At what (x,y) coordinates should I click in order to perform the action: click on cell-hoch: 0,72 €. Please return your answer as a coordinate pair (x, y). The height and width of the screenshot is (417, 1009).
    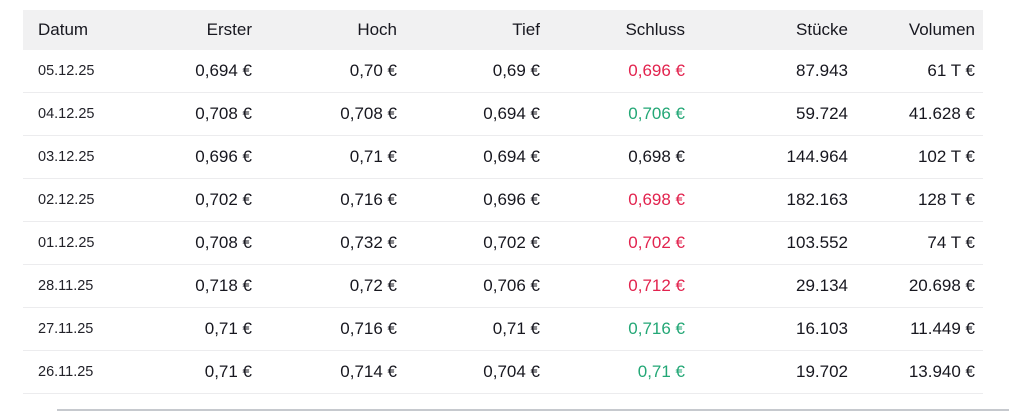
    Looking at the image, I should click on (332, 286).